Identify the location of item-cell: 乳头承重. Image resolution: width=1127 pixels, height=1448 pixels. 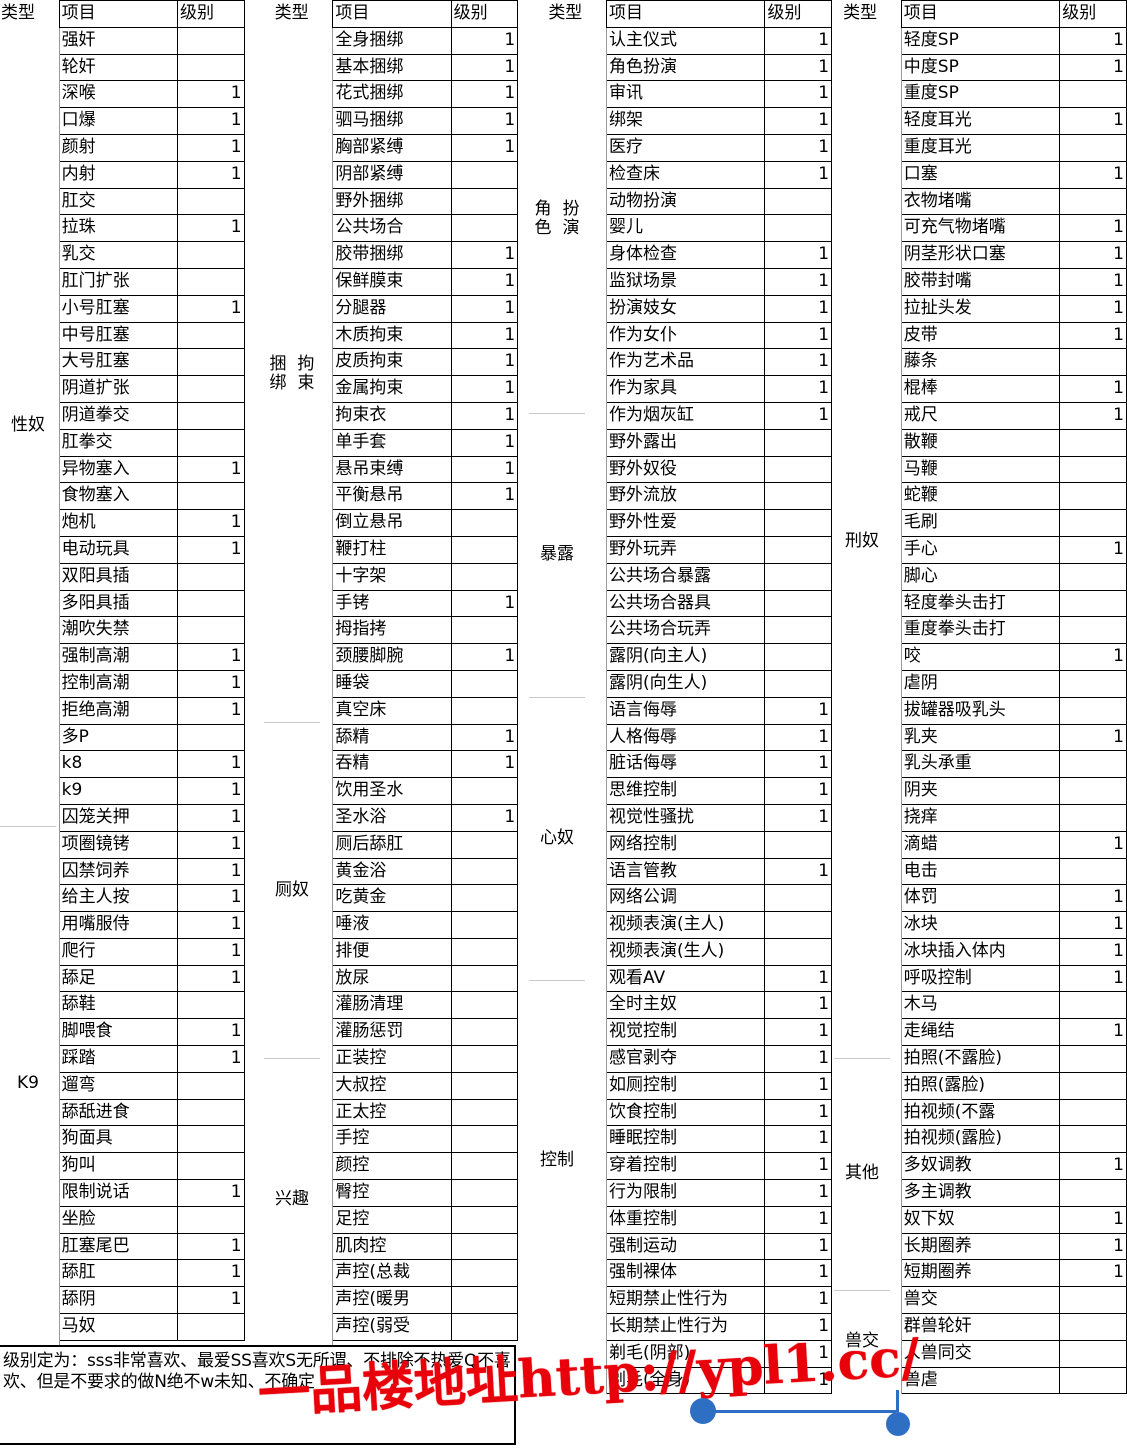
(980, 764).